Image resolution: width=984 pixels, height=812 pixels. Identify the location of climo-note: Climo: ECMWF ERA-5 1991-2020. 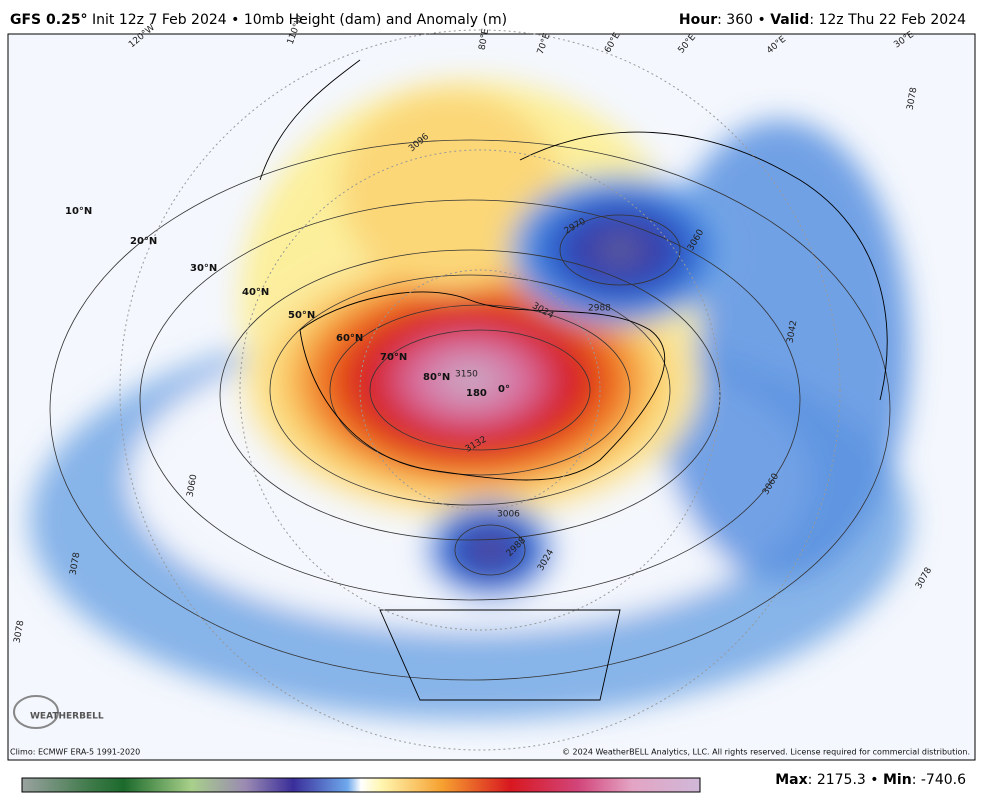
(75, 752).